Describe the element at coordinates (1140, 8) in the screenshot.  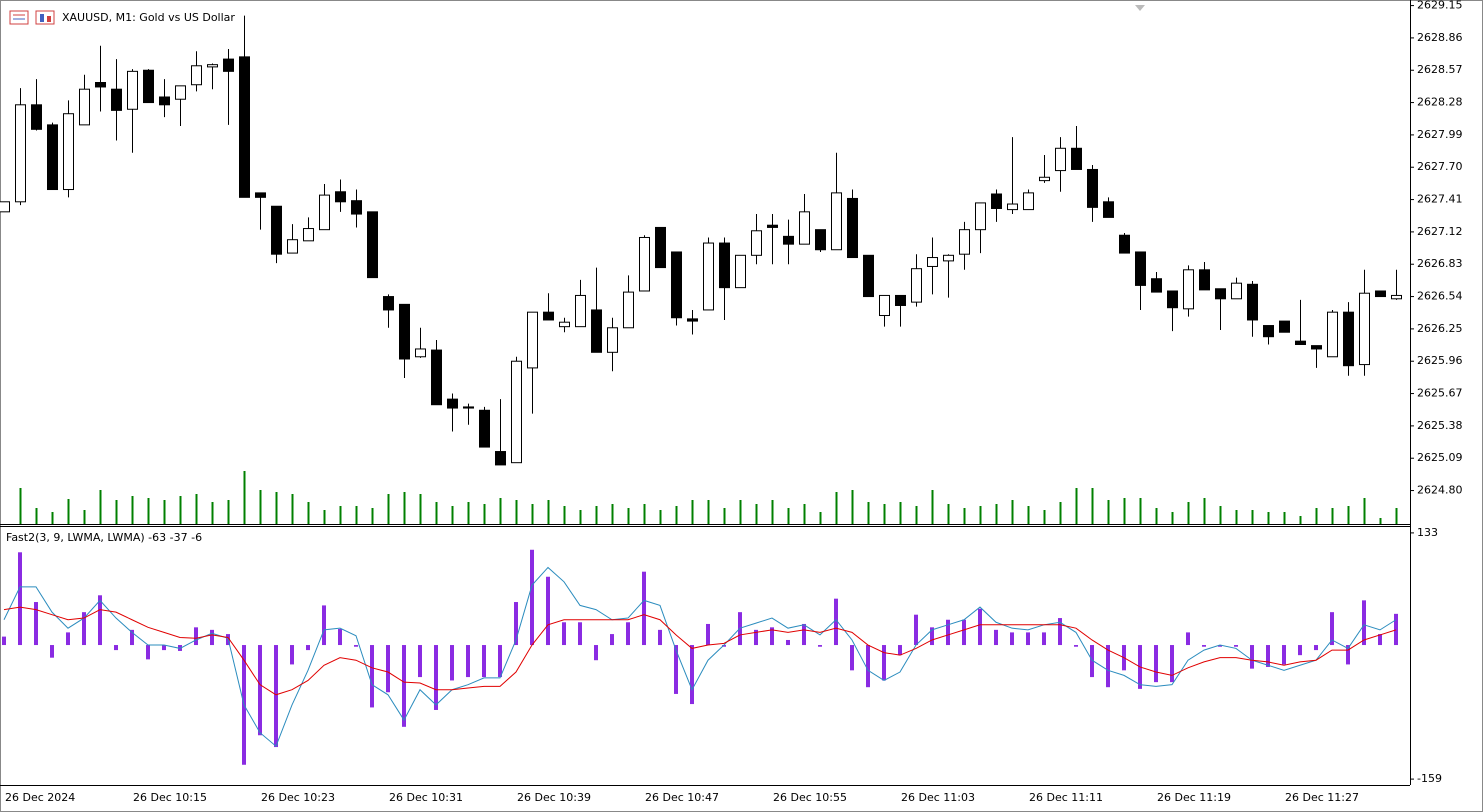
I see `shift-marker` at that location.